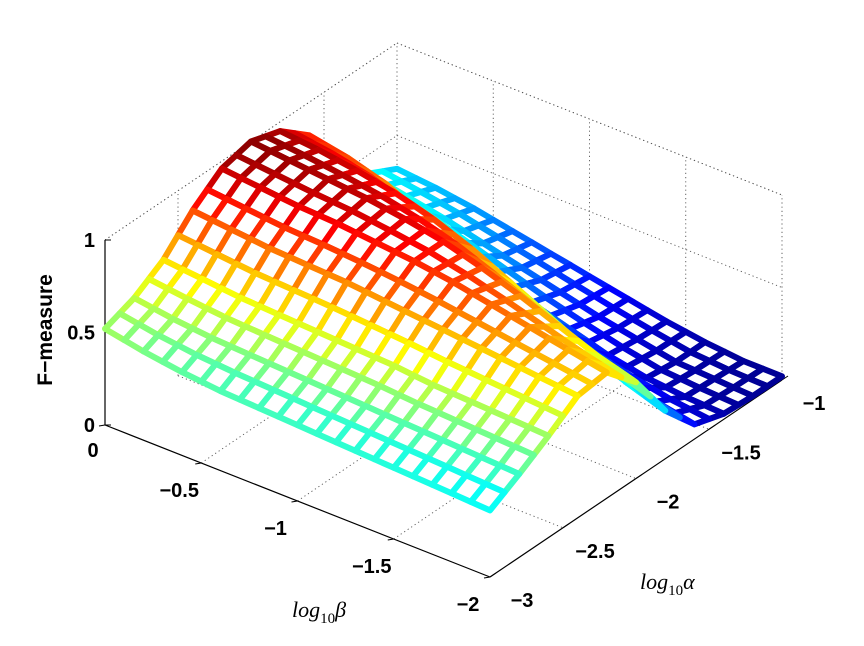  Describe the element at coordinates (594, 552) in the screenshot. I see `x-tick-label: −2.5` at that location.